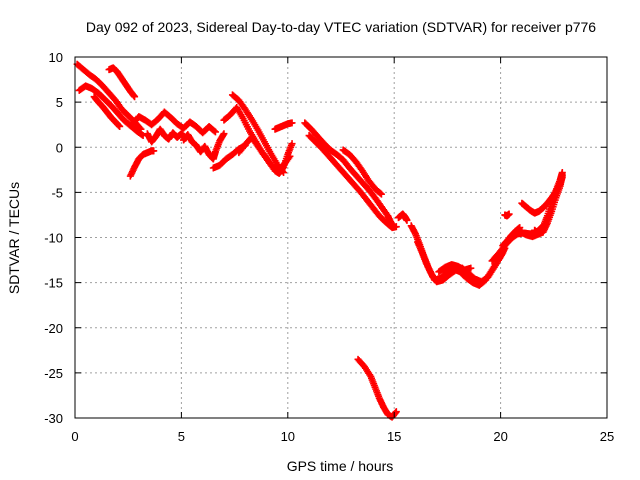 This screenshot has width=640, height=480. I want to click on y-tick-label: 0, so click(59, 147).